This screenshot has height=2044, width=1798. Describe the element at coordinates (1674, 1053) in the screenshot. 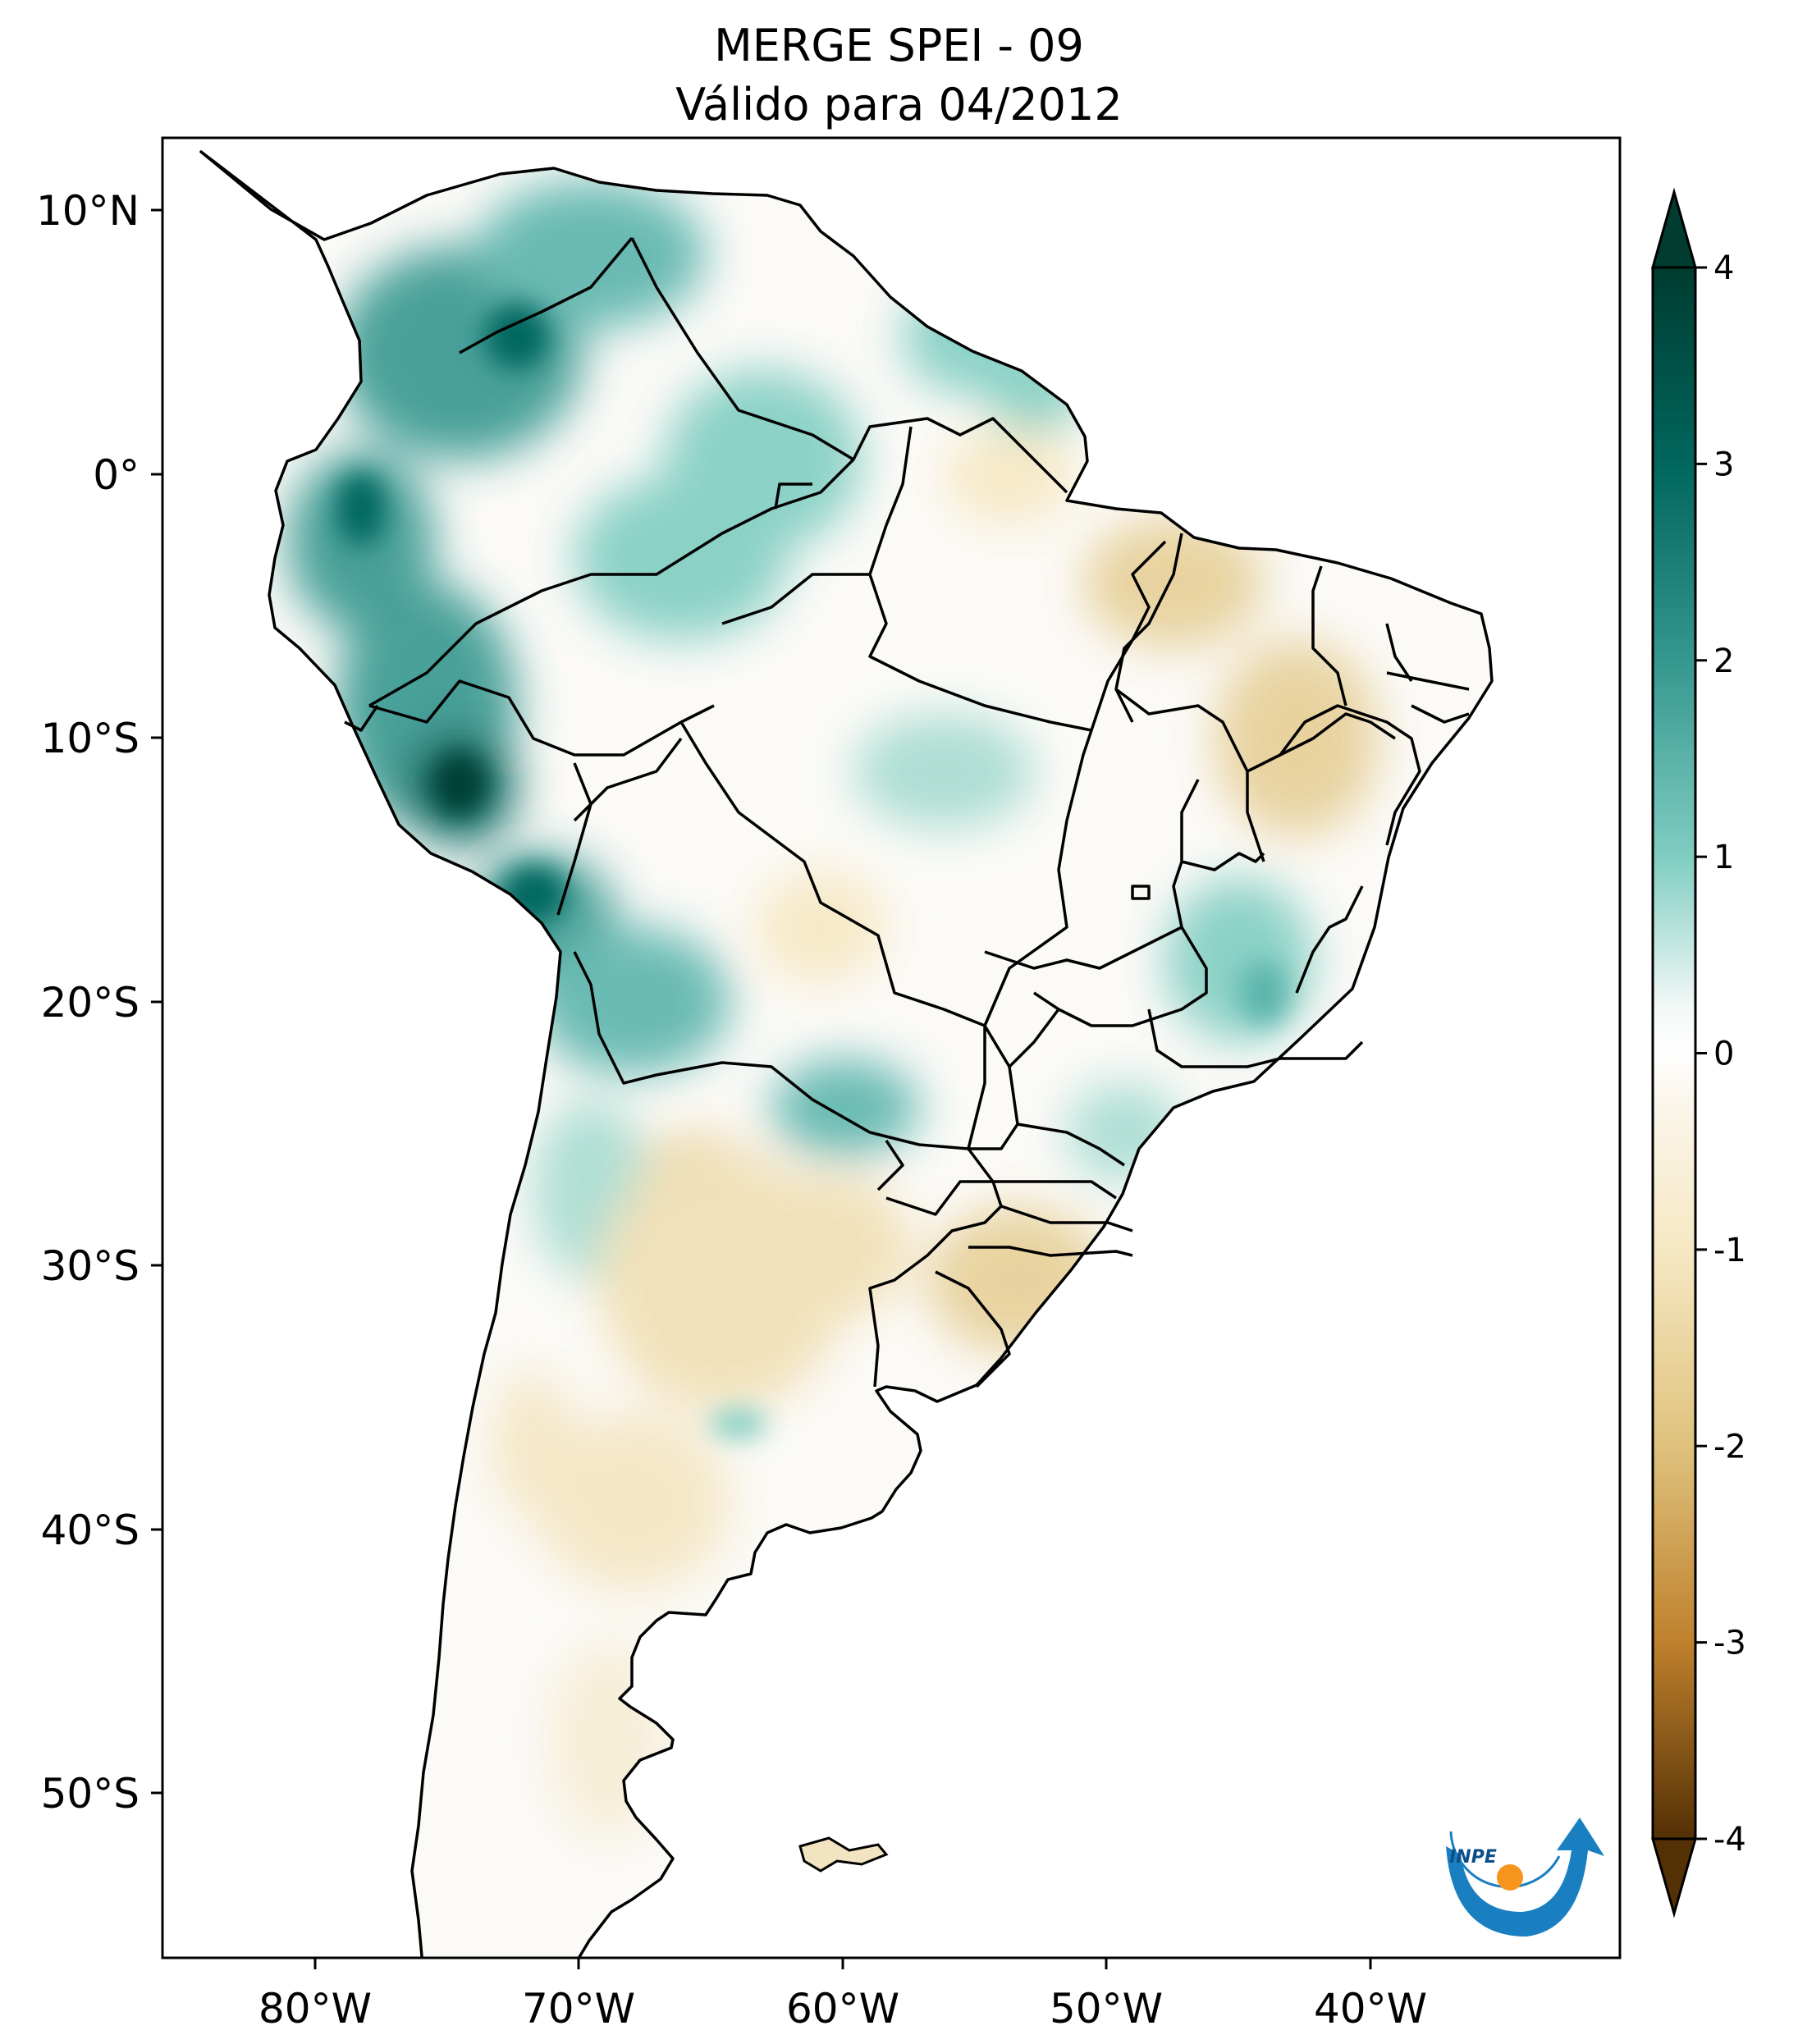

I see `colorbar-body` at that location.